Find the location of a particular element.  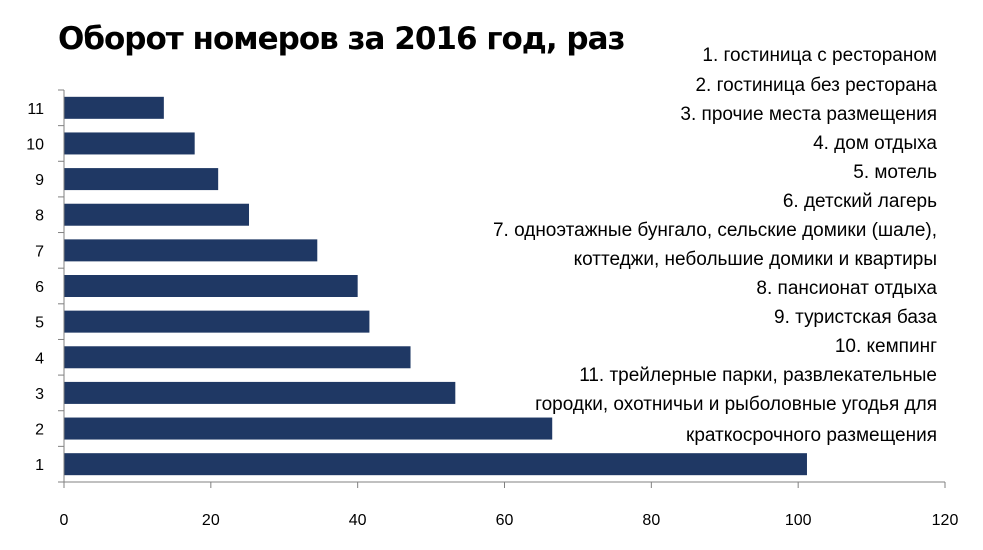

legend-entry: 10. кемпинг is located at coordinates (886, 346).